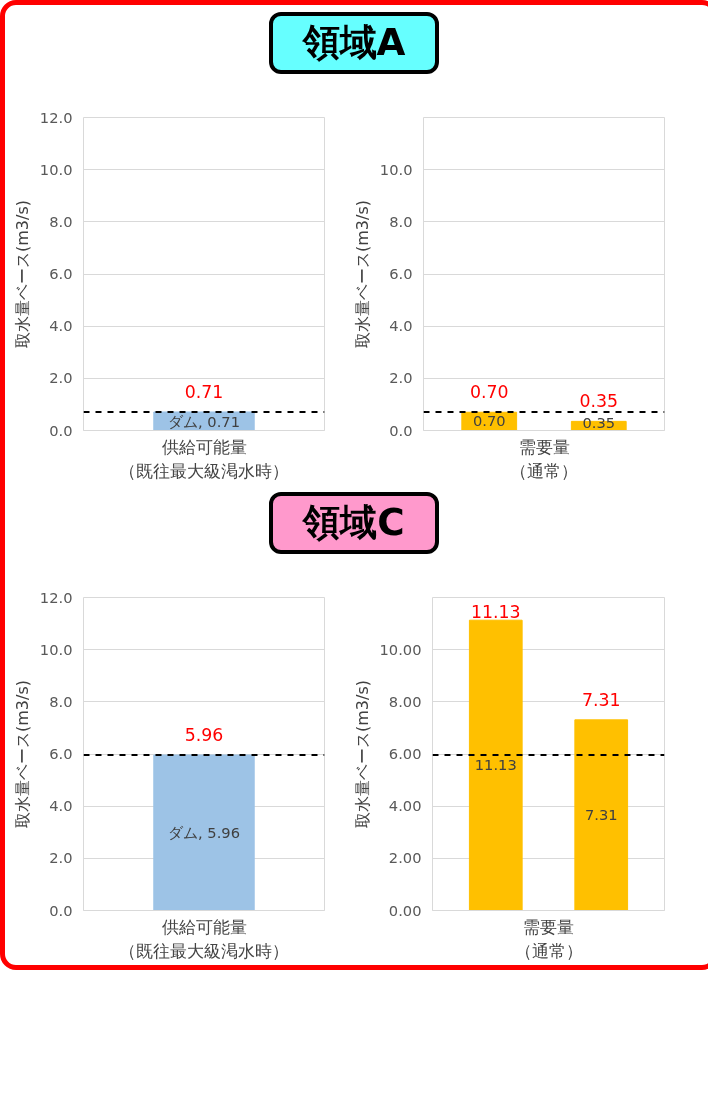  I want to click on y-tick-label: 2.00, so click(405, 858).